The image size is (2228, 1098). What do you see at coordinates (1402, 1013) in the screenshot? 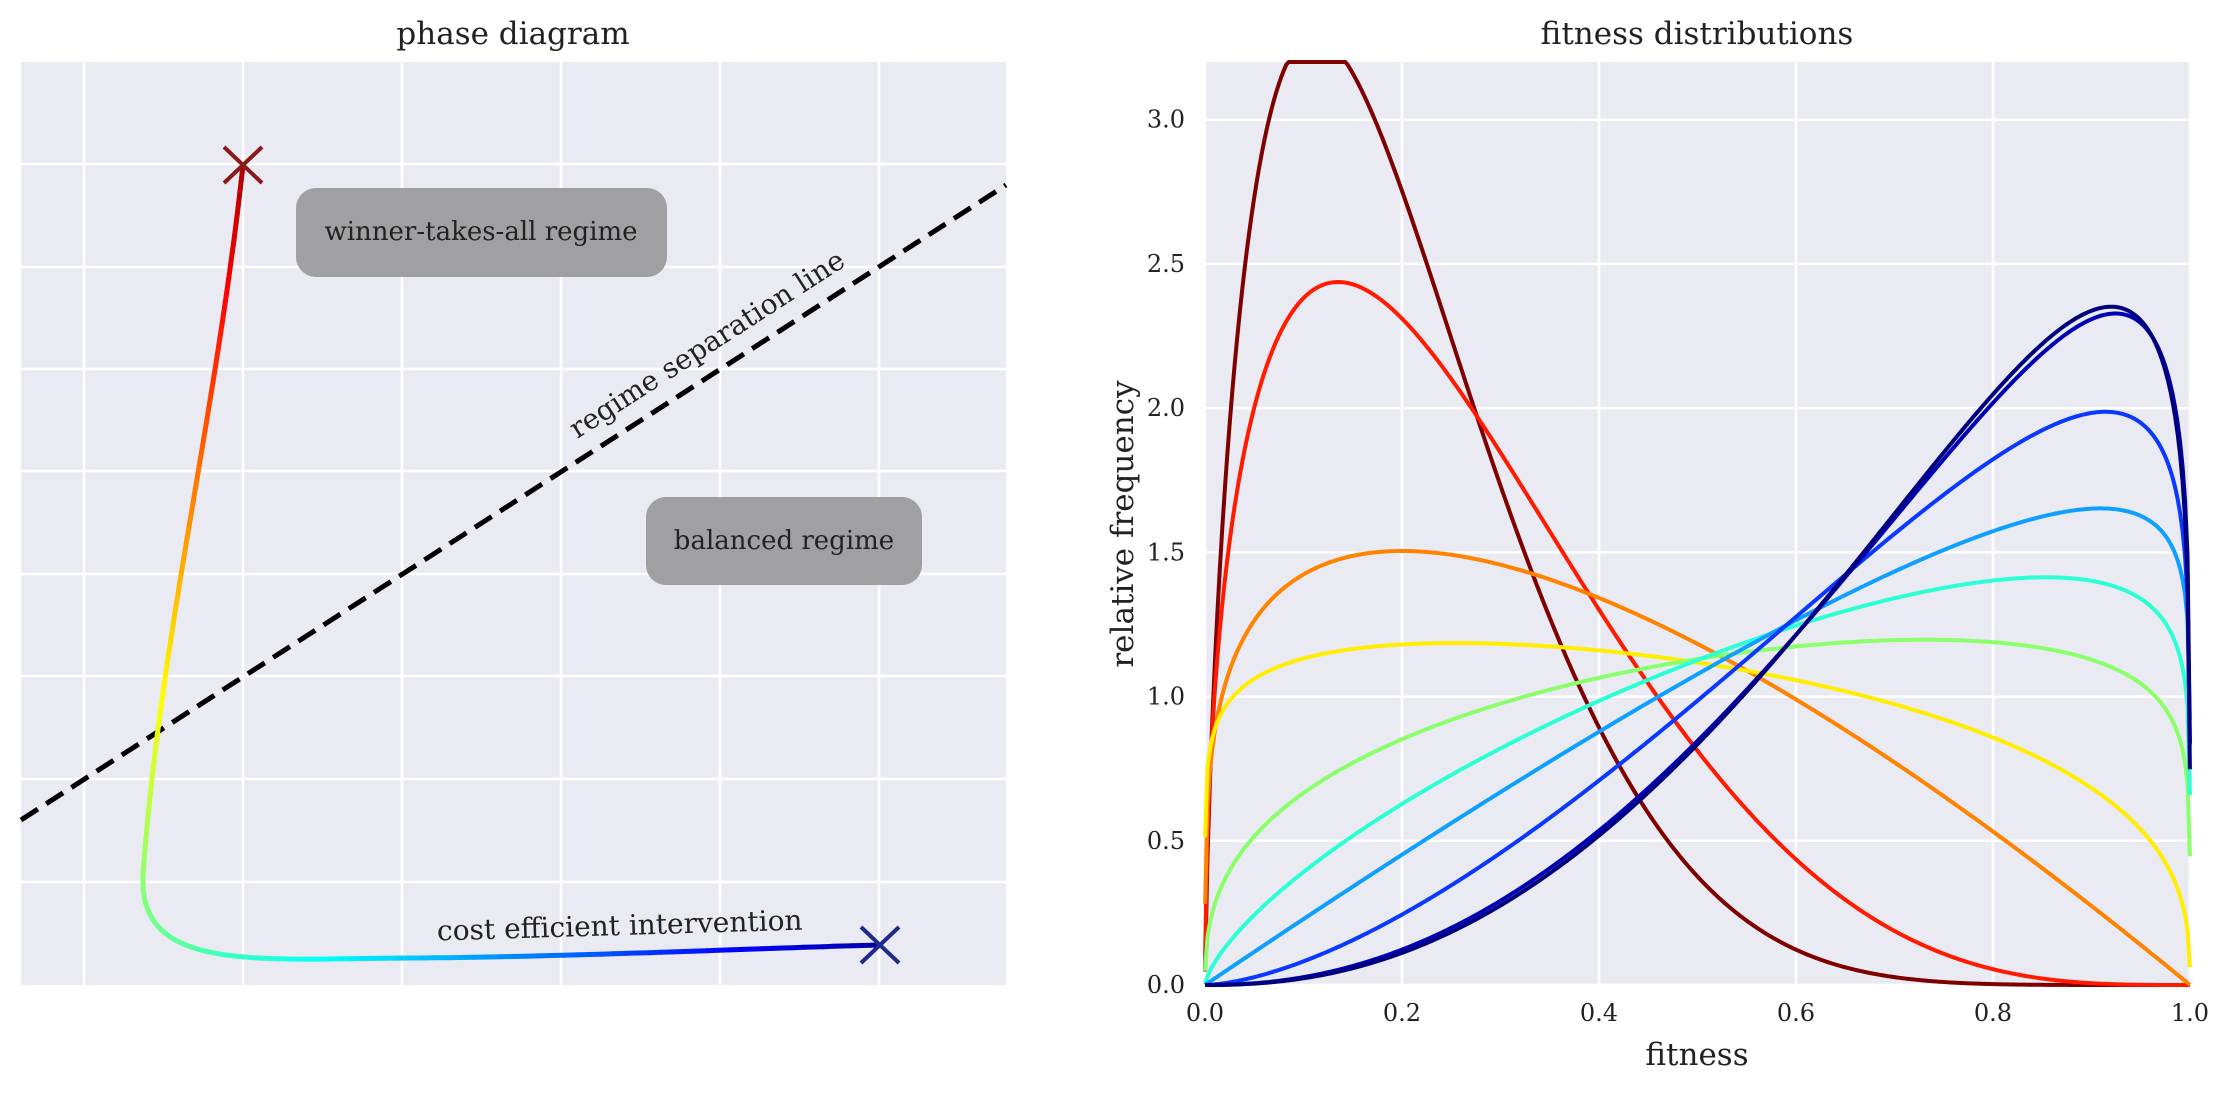
I see `fitness-x-tick-label: 0.2` at bounding box center [1402, 1013].